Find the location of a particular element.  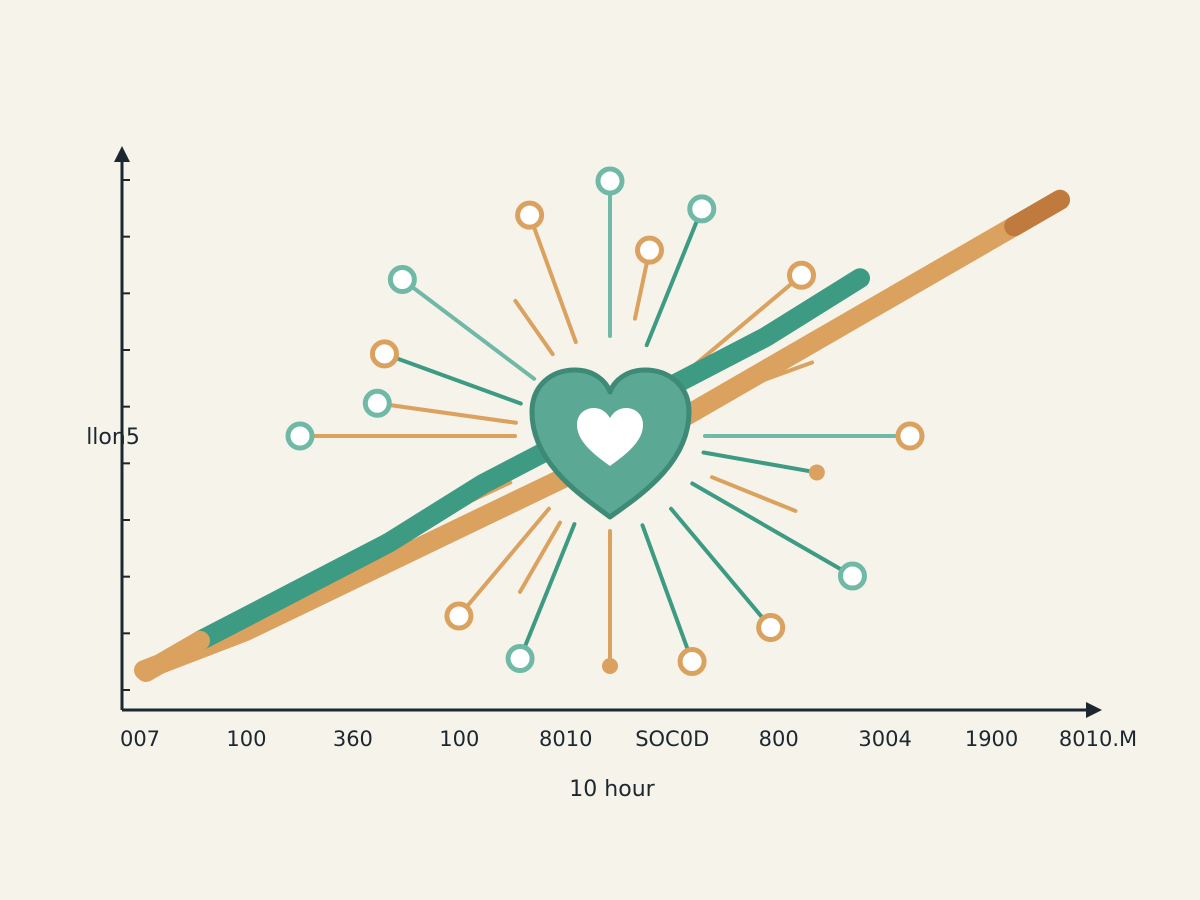

x-tick-label: 3004 is located at coordinates (884, 739).